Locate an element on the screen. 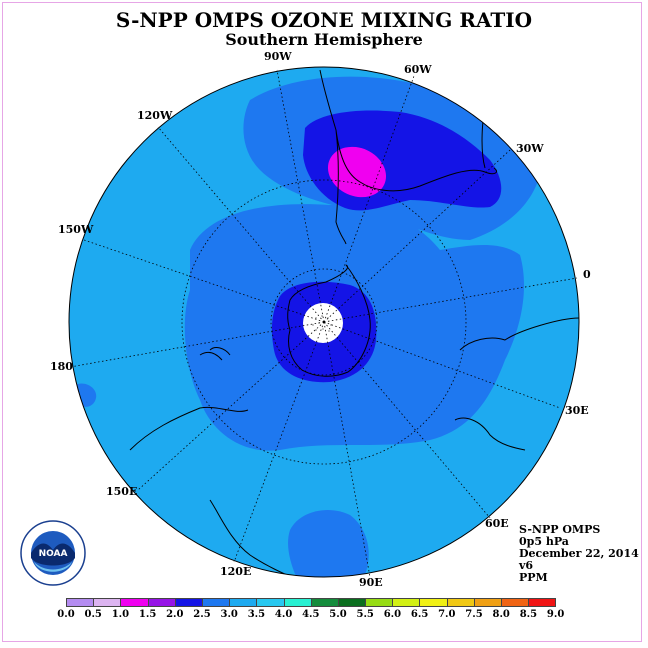  colorbar-tick-label: 1.5 is located at coordinates (147, 614).